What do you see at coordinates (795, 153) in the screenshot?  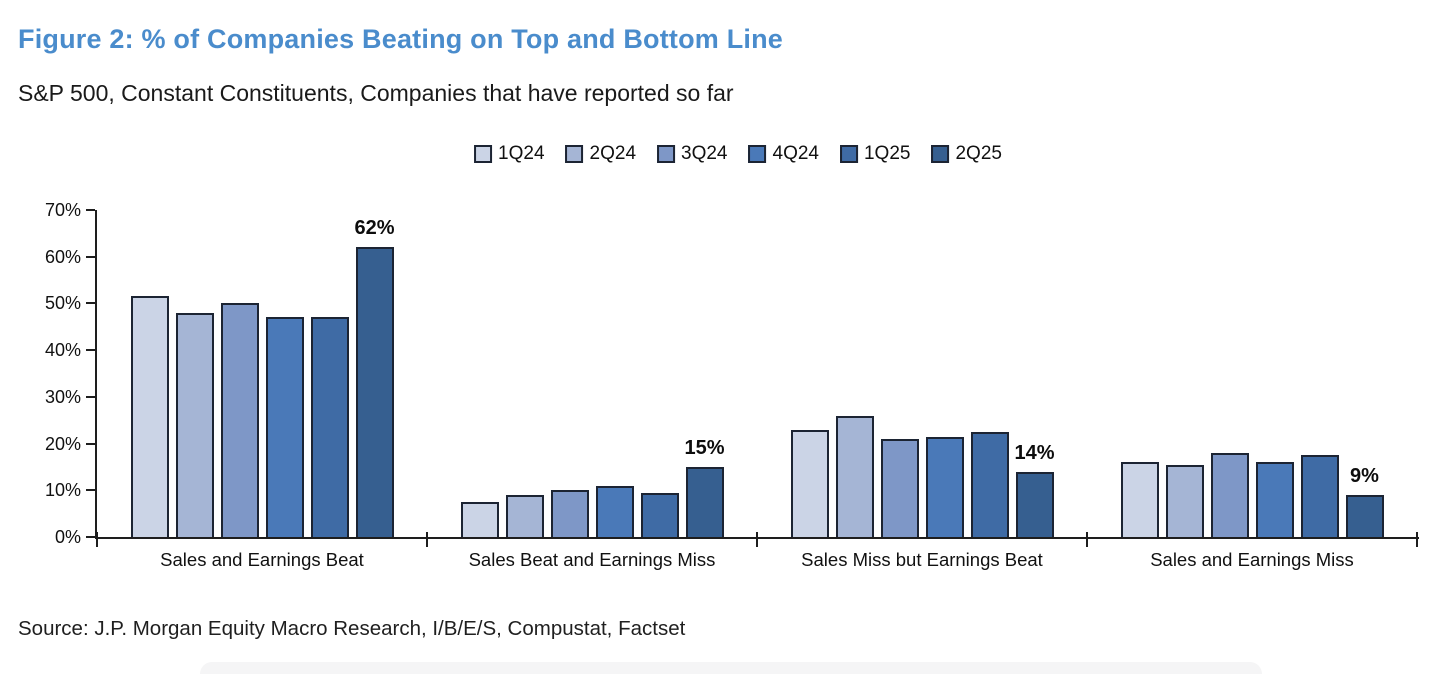 I see `legend-label: 4Q24` at bounding box center [795, 153].